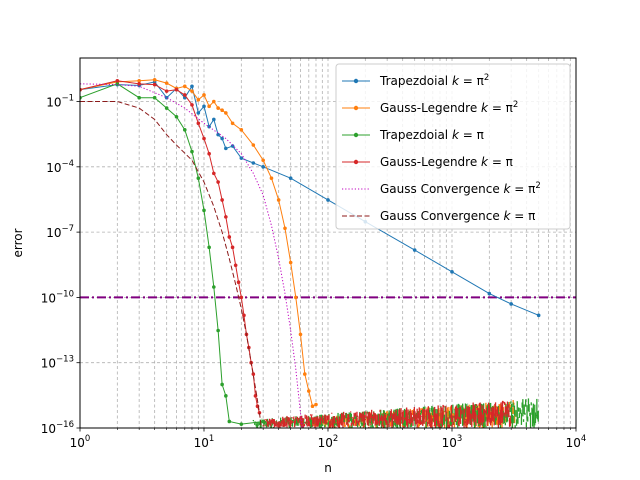  I want to click on x-tick-label: 10², so click(328, 442).